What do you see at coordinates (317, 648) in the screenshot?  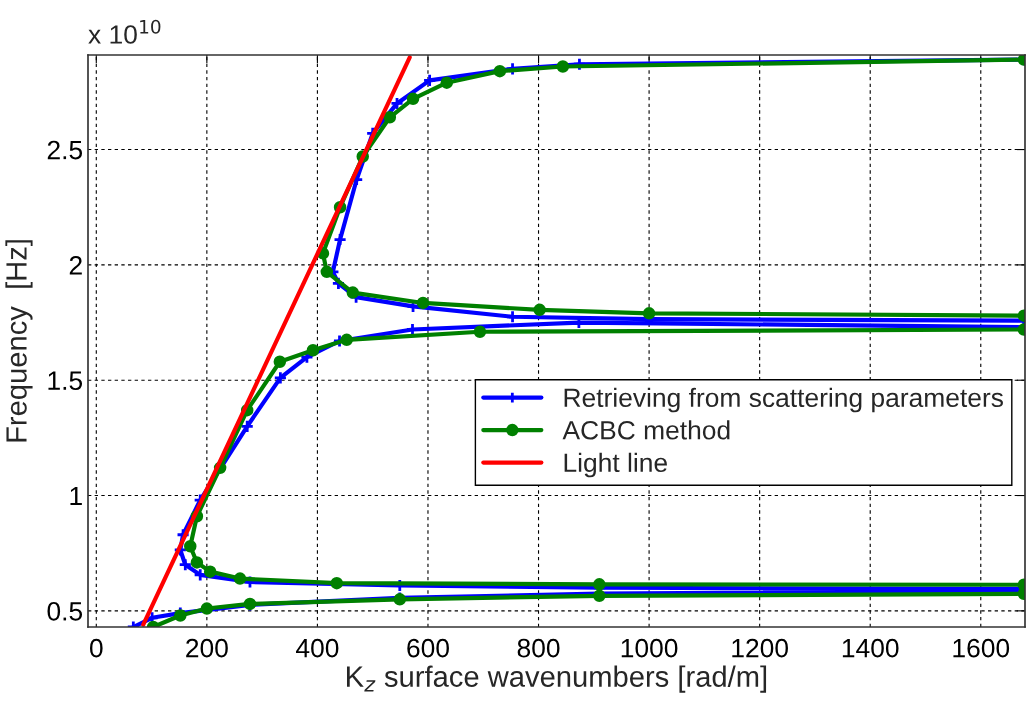 I see `x-tick-label: 400` at bounding box center [317, 648].